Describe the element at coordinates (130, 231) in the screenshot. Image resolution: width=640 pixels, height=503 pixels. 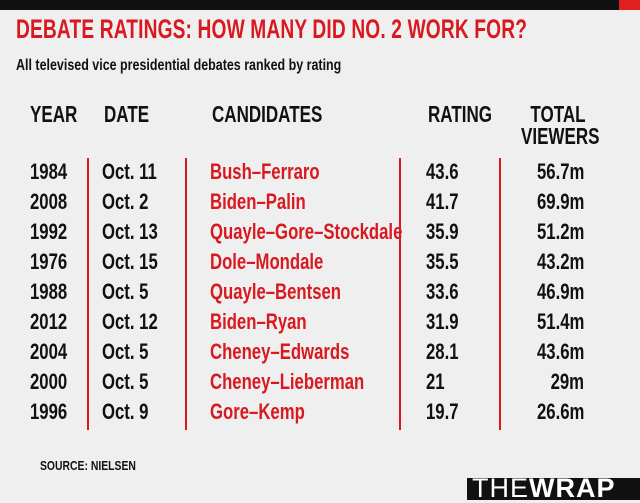
I see `cell-date: Oct. 13` at that location.